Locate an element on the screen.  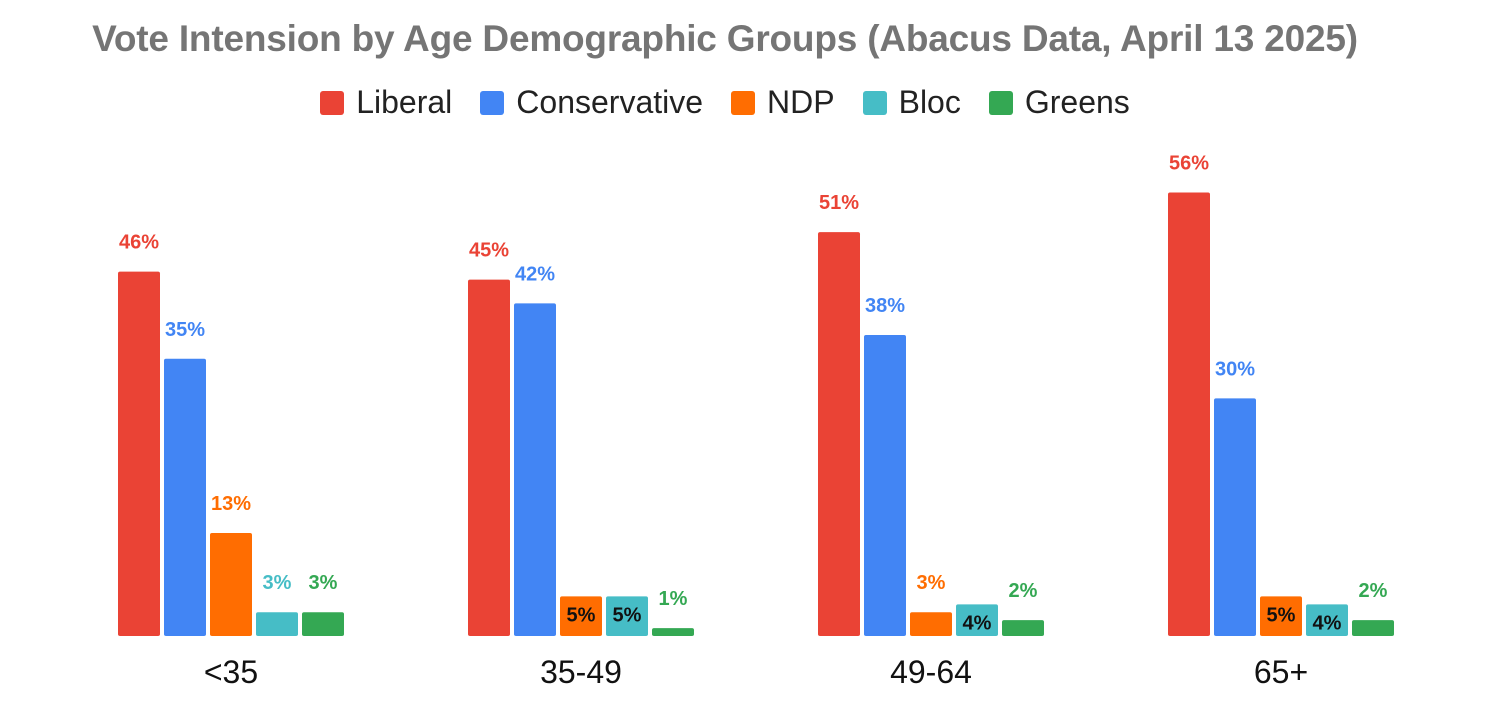
data-label-bloc-4: 4% is located at coordinates (1327, 623).